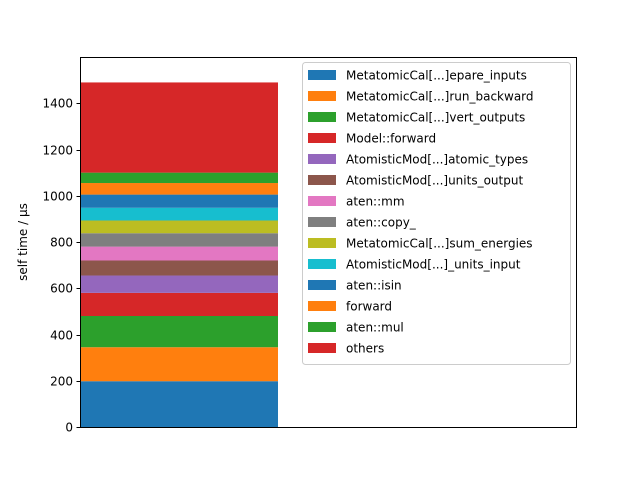 This screenshot has height=480, width=640. What do you see at coordinates (374, 286) in the screenshot?
I see `legend-label: aten::isin` at bounding box center [374, 286].